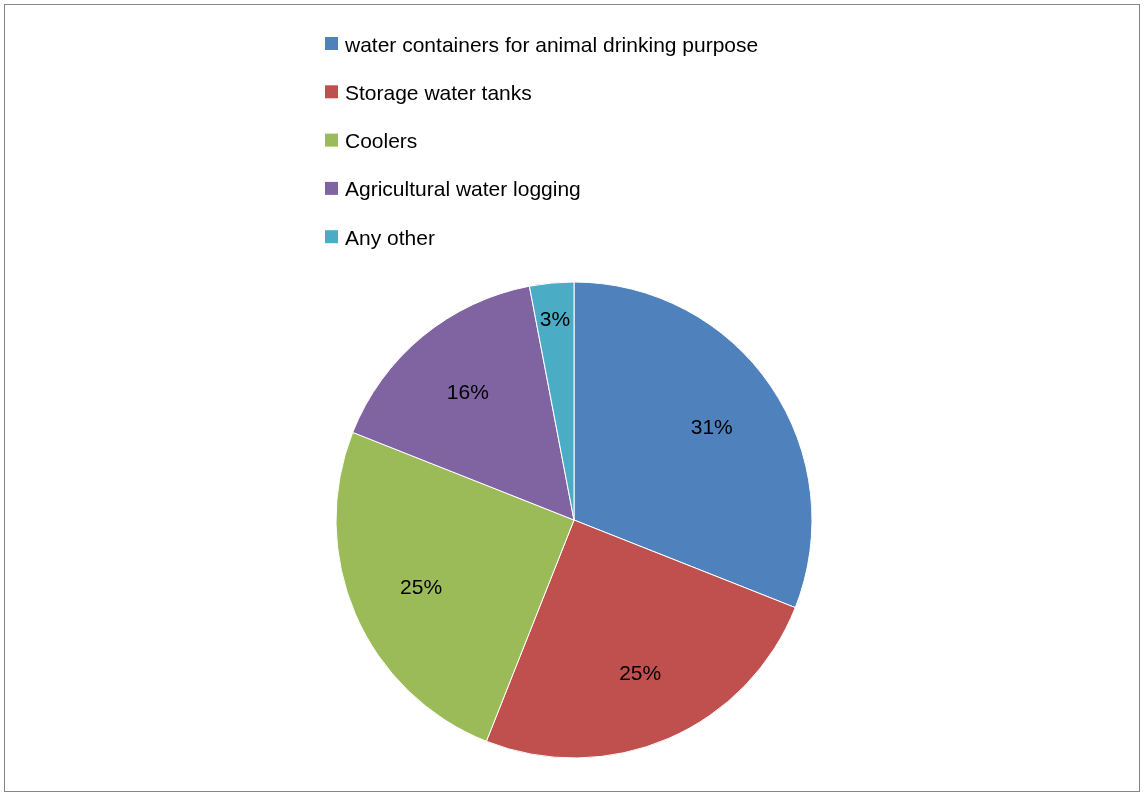 This screenshot has height=796, width=1144. Describe the element at coordinates (551, 44) in the screenshot. I see `legend-label: water containers for animal drinking purpose` at that location.